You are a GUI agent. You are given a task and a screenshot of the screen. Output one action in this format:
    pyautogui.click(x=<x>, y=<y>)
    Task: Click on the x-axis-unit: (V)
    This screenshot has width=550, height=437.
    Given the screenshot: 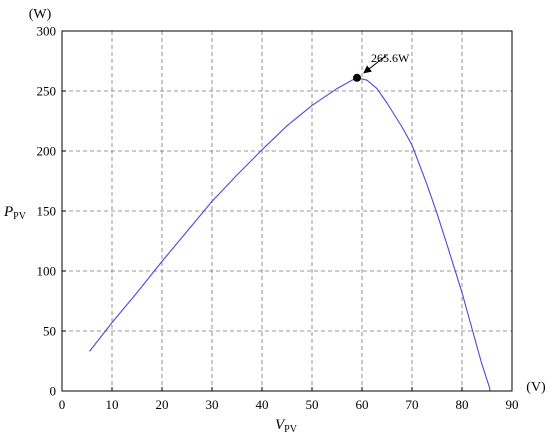 What is the action you would take?
    pyautogui.click(x=536, y=387)
    